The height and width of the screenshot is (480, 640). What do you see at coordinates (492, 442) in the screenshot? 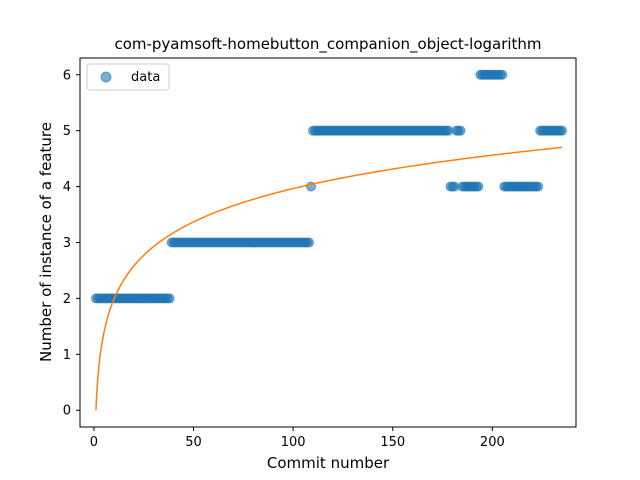
I see `x-tick-label: 200` at bounding box center [492, 442].